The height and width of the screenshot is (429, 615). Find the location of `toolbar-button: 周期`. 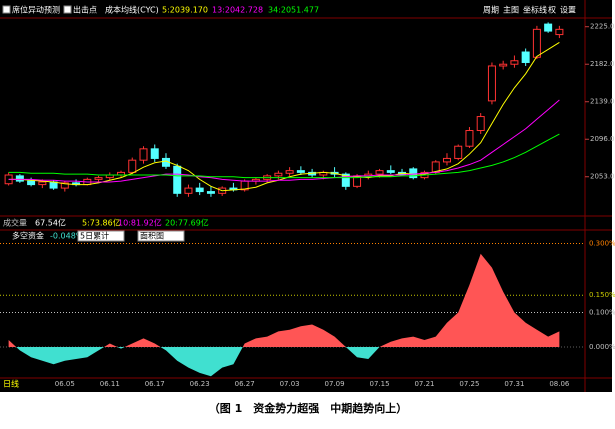

toolbar-button: 周期 is located at coordinates (491, 10).